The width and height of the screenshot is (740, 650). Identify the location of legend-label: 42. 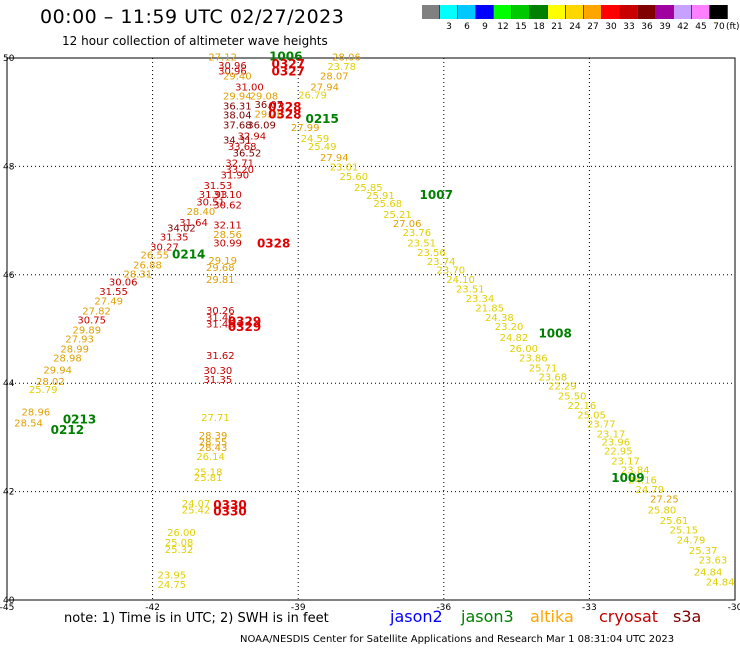
(683, 27).